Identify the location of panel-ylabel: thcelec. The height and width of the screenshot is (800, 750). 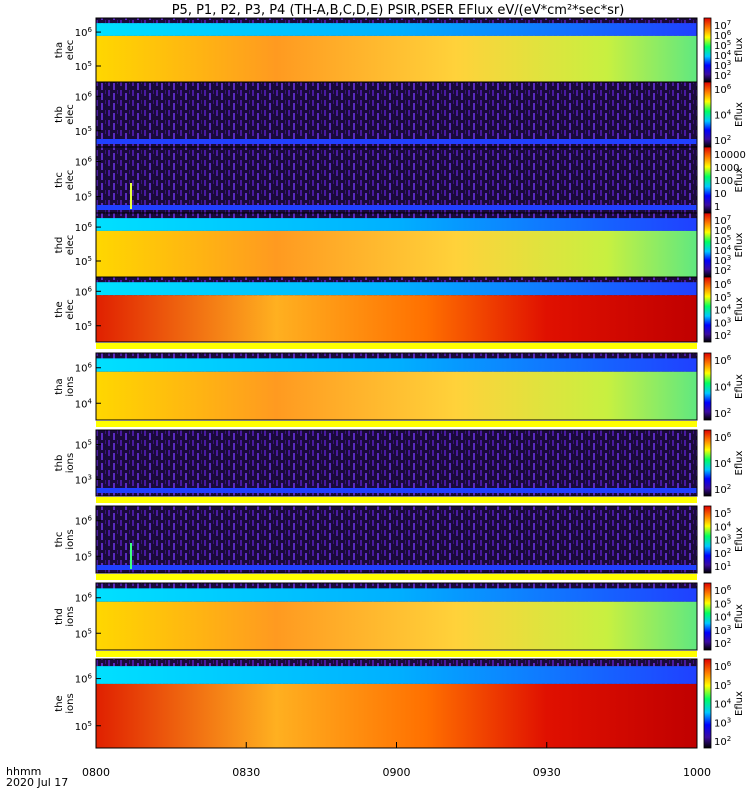
(65, 180).